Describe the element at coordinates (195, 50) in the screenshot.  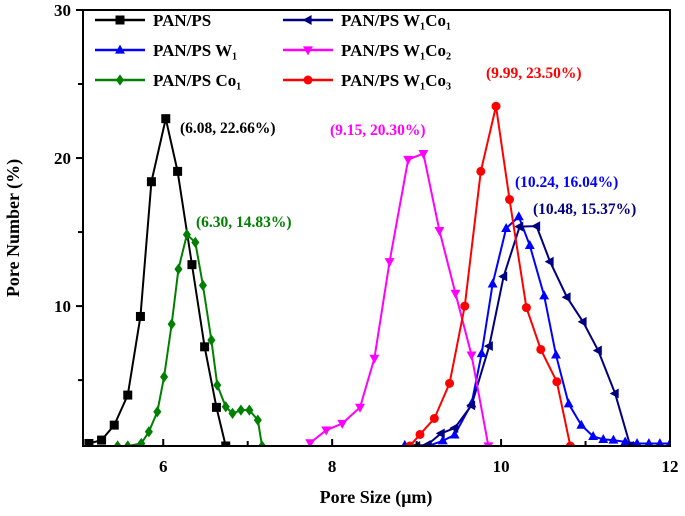
I see `legend-label: PAN/PS W₁` at that location.